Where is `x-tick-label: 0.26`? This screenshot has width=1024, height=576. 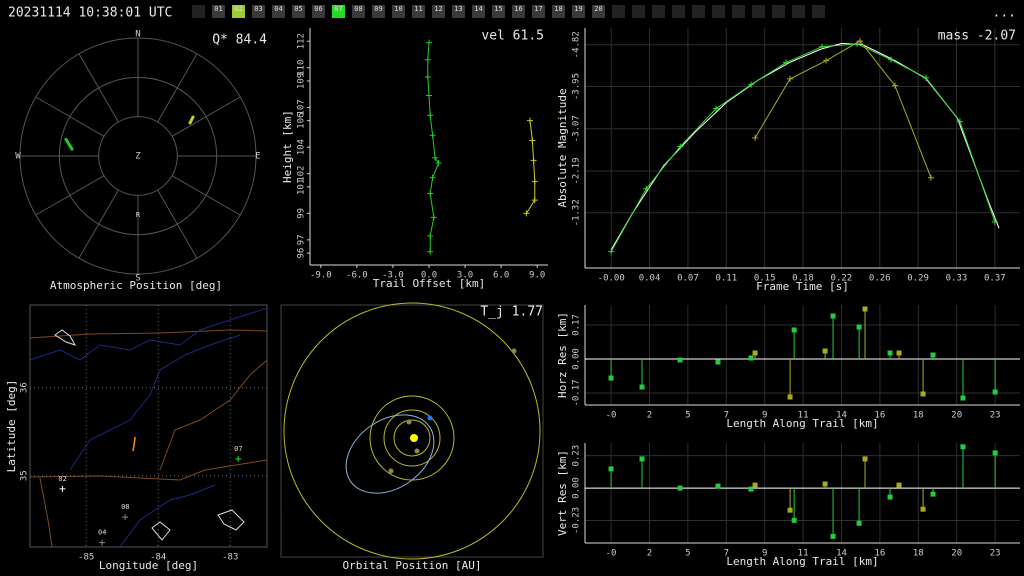
x-tick-label: 0.26 is located at coordinates (880, 279).